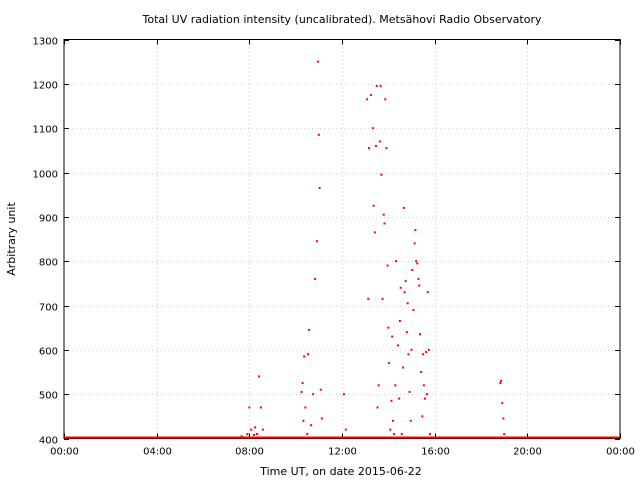  What do you see at coordinates (48, 352) in the screenshot?
I see `y-tick-label: 600` at bounding box center [48, 352].